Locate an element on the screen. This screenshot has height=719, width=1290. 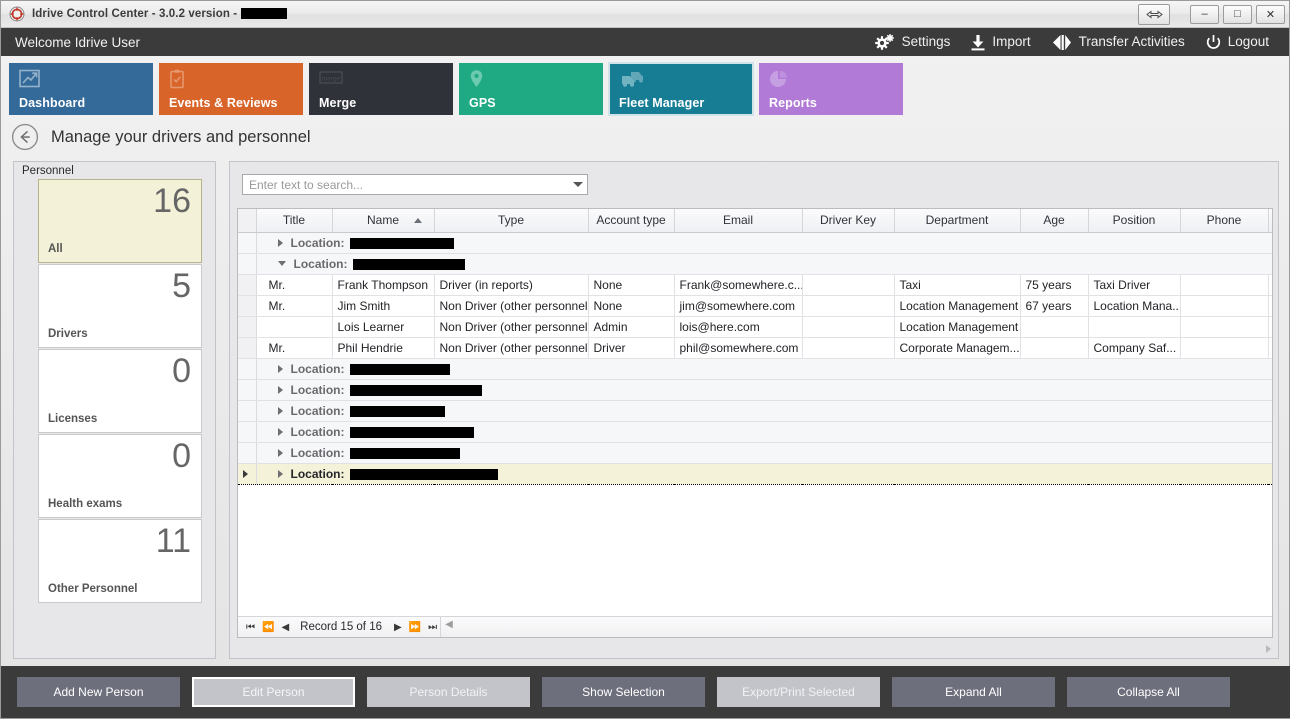
cell-department: Location Management is located at coordinates (957, 327).